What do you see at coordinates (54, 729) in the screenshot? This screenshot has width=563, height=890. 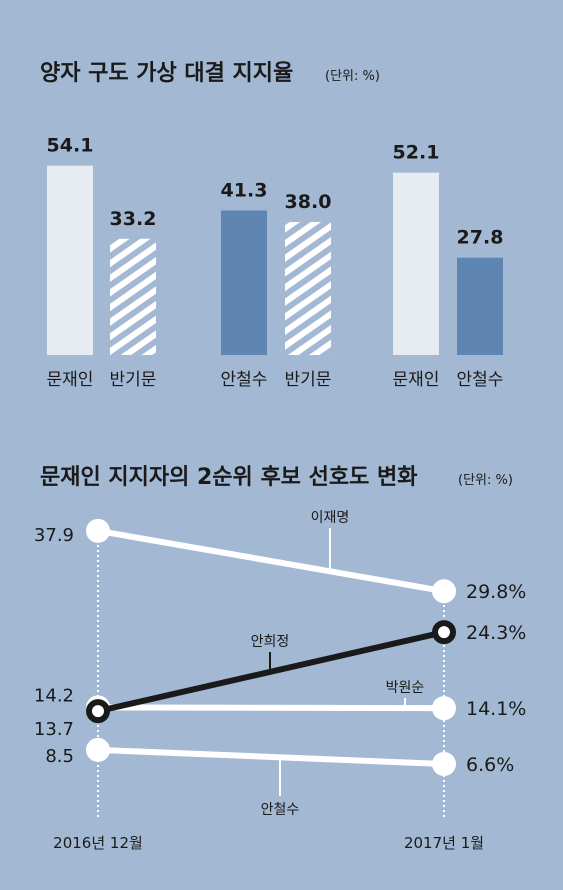 I see `value-label-start: 13.7` at bounding box center [54, 729].